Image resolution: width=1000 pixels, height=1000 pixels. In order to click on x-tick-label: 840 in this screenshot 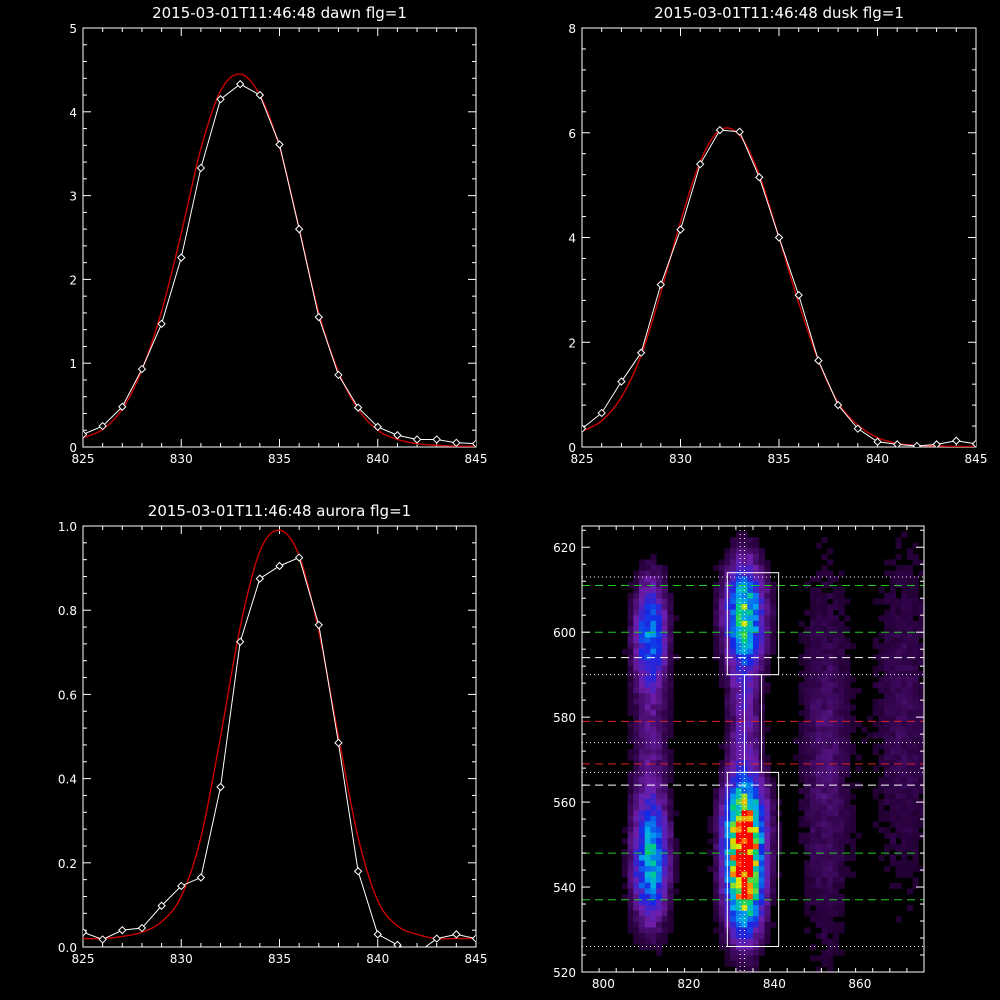, I will do `click(377, 459)`.